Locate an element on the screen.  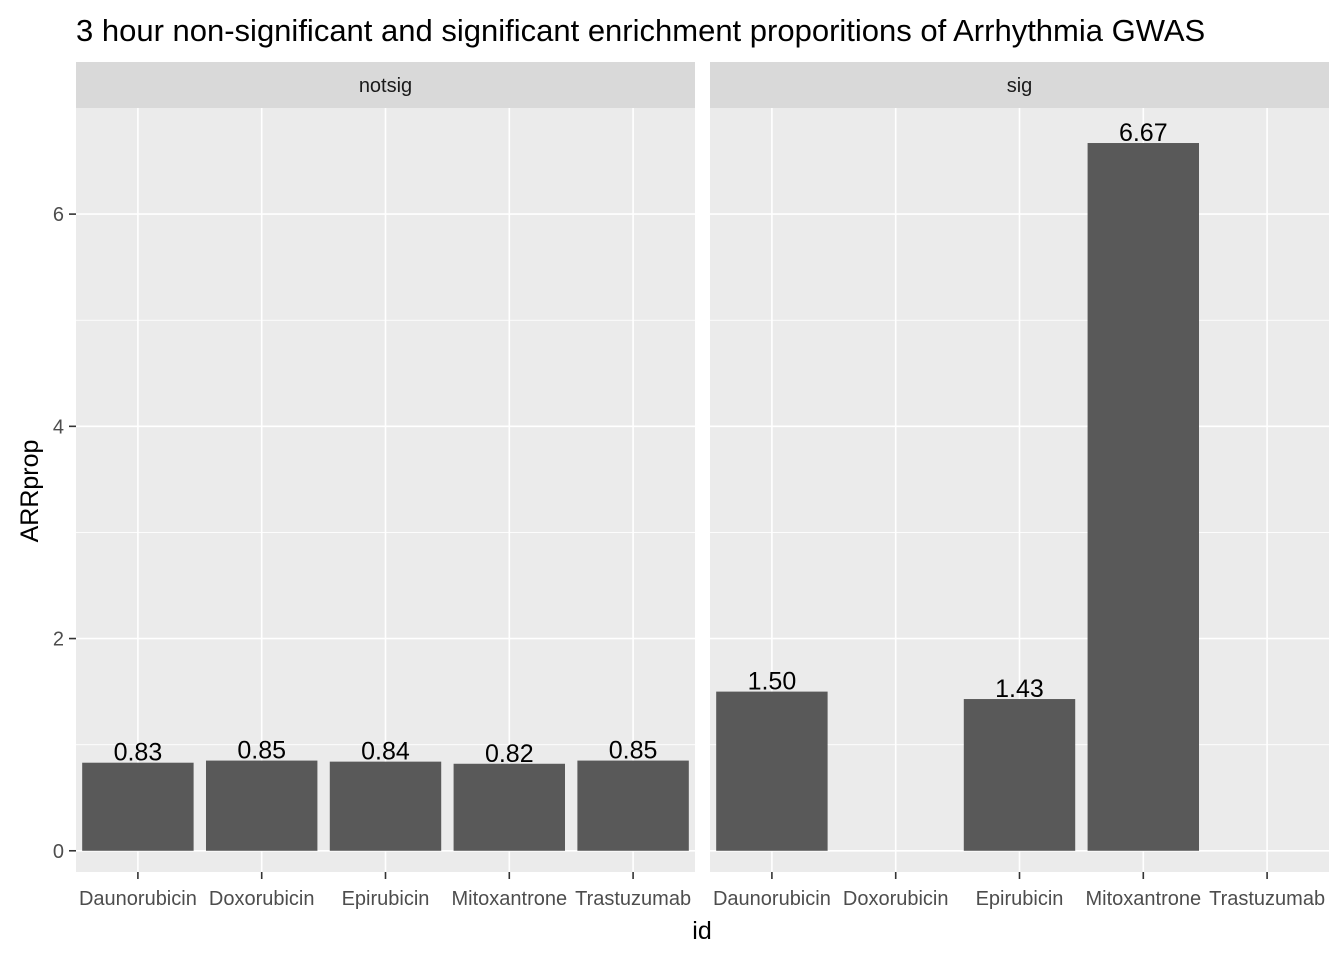
bar-epirubicin-notsig is located at coordinates (385, 806).